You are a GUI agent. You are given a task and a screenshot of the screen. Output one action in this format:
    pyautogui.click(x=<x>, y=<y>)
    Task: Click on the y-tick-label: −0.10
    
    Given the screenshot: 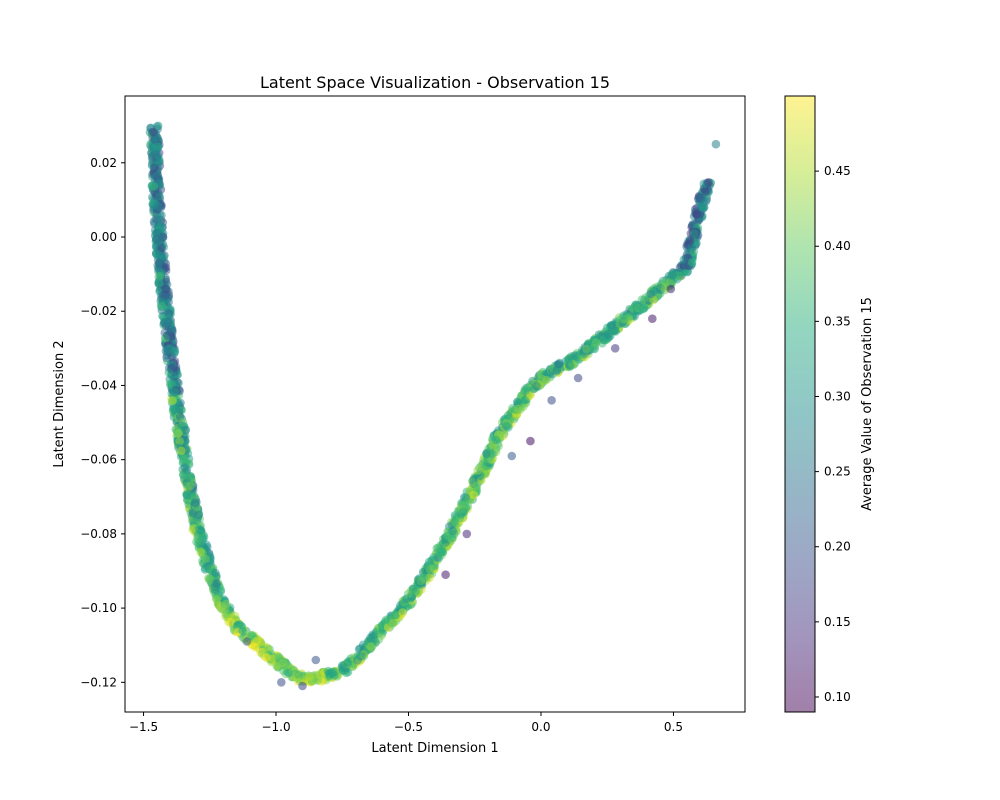 What is the action you would take?
    pyautogui.click(x=98, y=608)
    